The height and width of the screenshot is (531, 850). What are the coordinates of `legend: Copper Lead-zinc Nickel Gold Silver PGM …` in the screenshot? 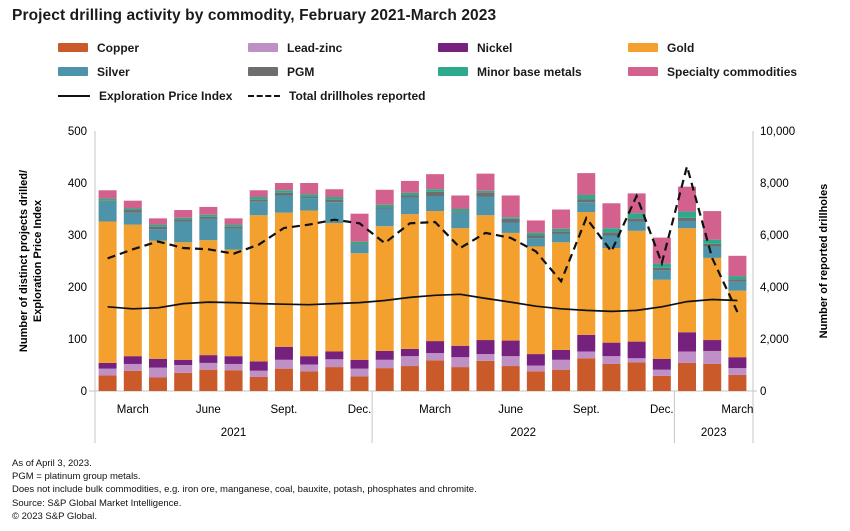 It's located at (438, 71).